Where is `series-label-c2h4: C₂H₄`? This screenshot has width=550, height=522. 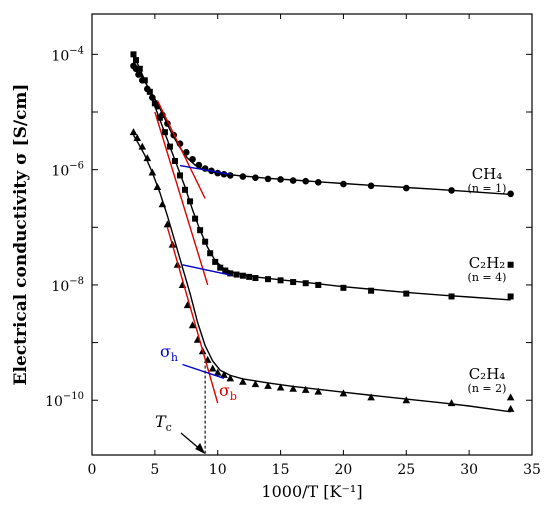
series-label-c2h4: C₂H₄ is located at coordinates (487, 374).